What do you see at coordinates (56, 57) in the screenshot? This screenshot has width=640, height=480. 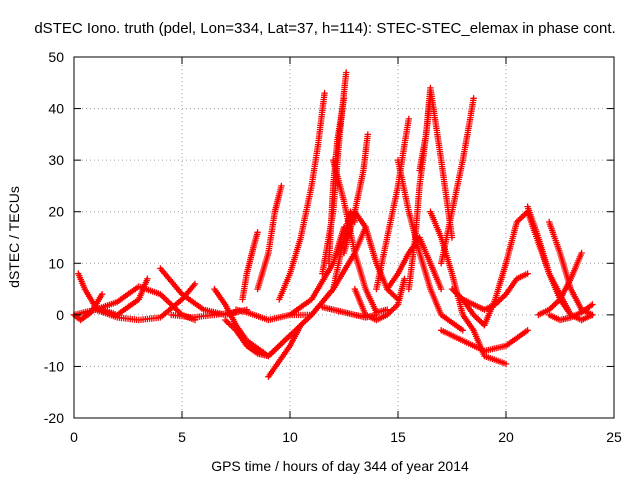 I see `y-tick-label: 50` at bounding box center [56, 57].